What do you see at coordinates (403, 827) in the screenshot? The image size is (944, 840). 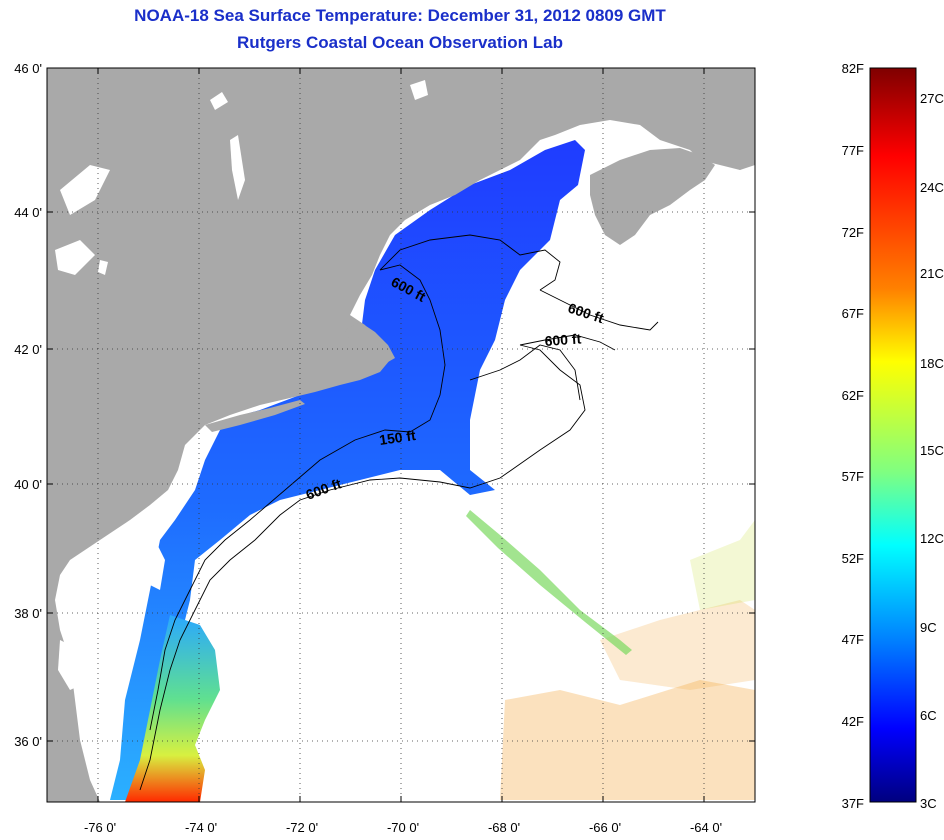 I see `lon-tick-label: -70 0'` at bounding box center [403, 827].